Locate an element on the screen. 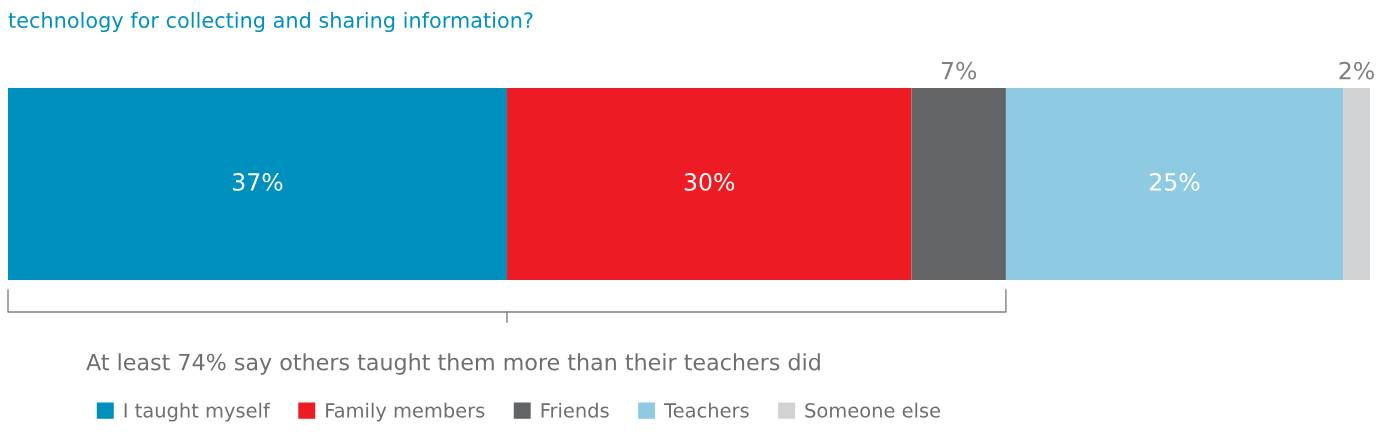 The width and height of the screenshot is (1395, 439). legend-label: I taught myself is located at coordinates (197, 412).